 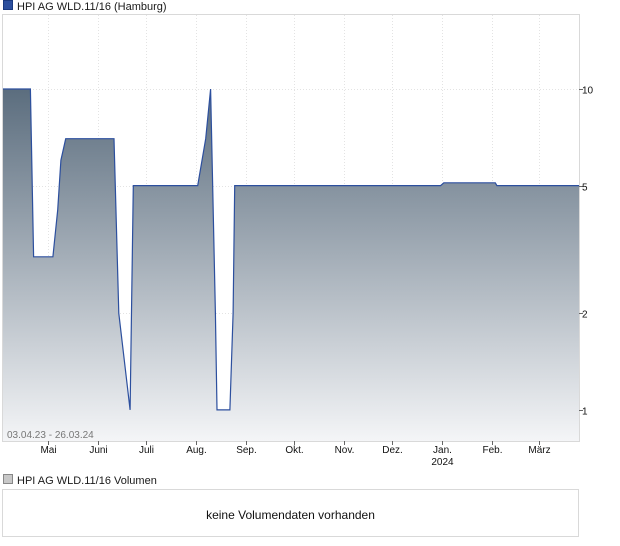 I want to click on volume-legend: HPI AG WLD.11/16 Volumen, so click(x=80, y=481).